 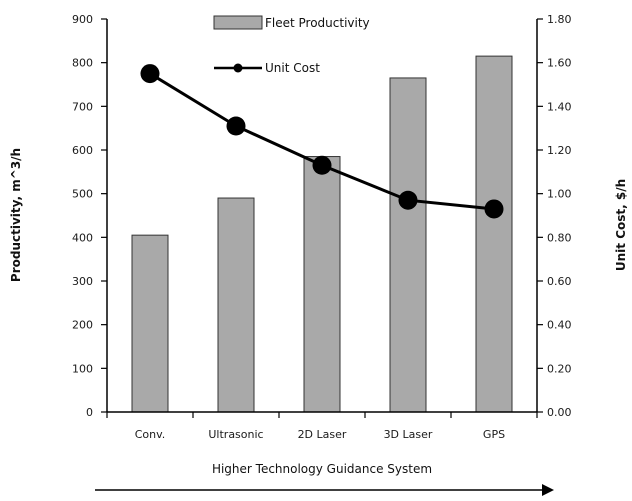 What do you see at coordinates (82, 194) in the screenshot?
I see `left-tick-label: 500` at bounding box center [82, 194].